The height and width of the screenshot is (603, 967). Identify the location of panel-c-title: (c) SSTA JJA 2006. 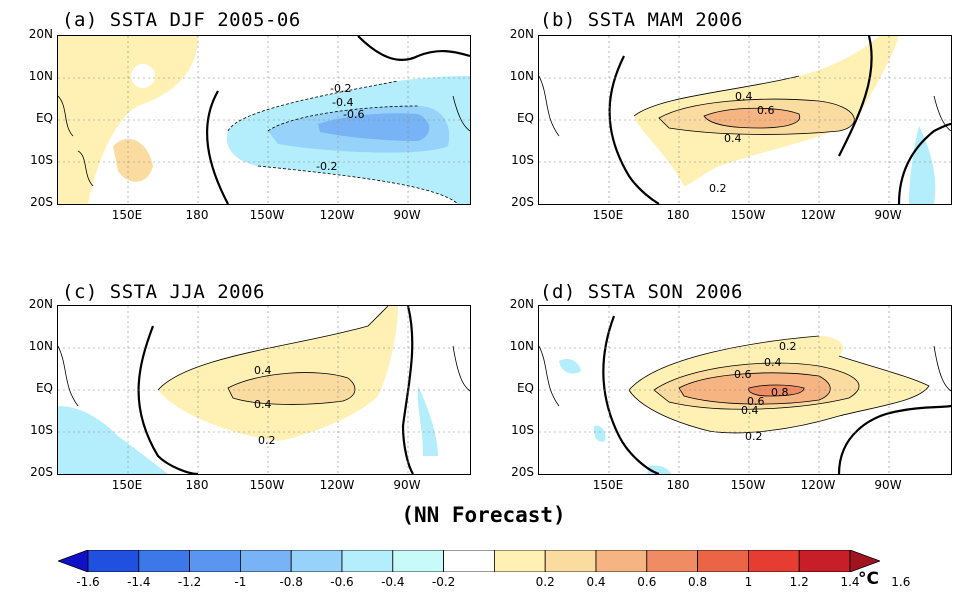
(163, 292).